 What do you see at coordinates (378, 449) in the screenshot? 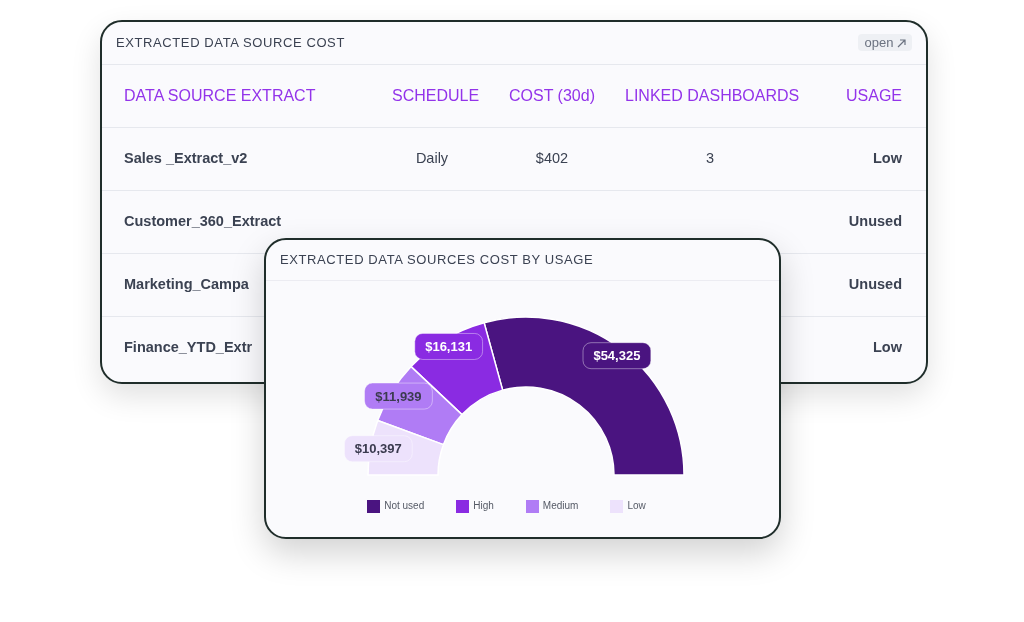
I see `data-label: $10,397` at bounding box center [378, 449].